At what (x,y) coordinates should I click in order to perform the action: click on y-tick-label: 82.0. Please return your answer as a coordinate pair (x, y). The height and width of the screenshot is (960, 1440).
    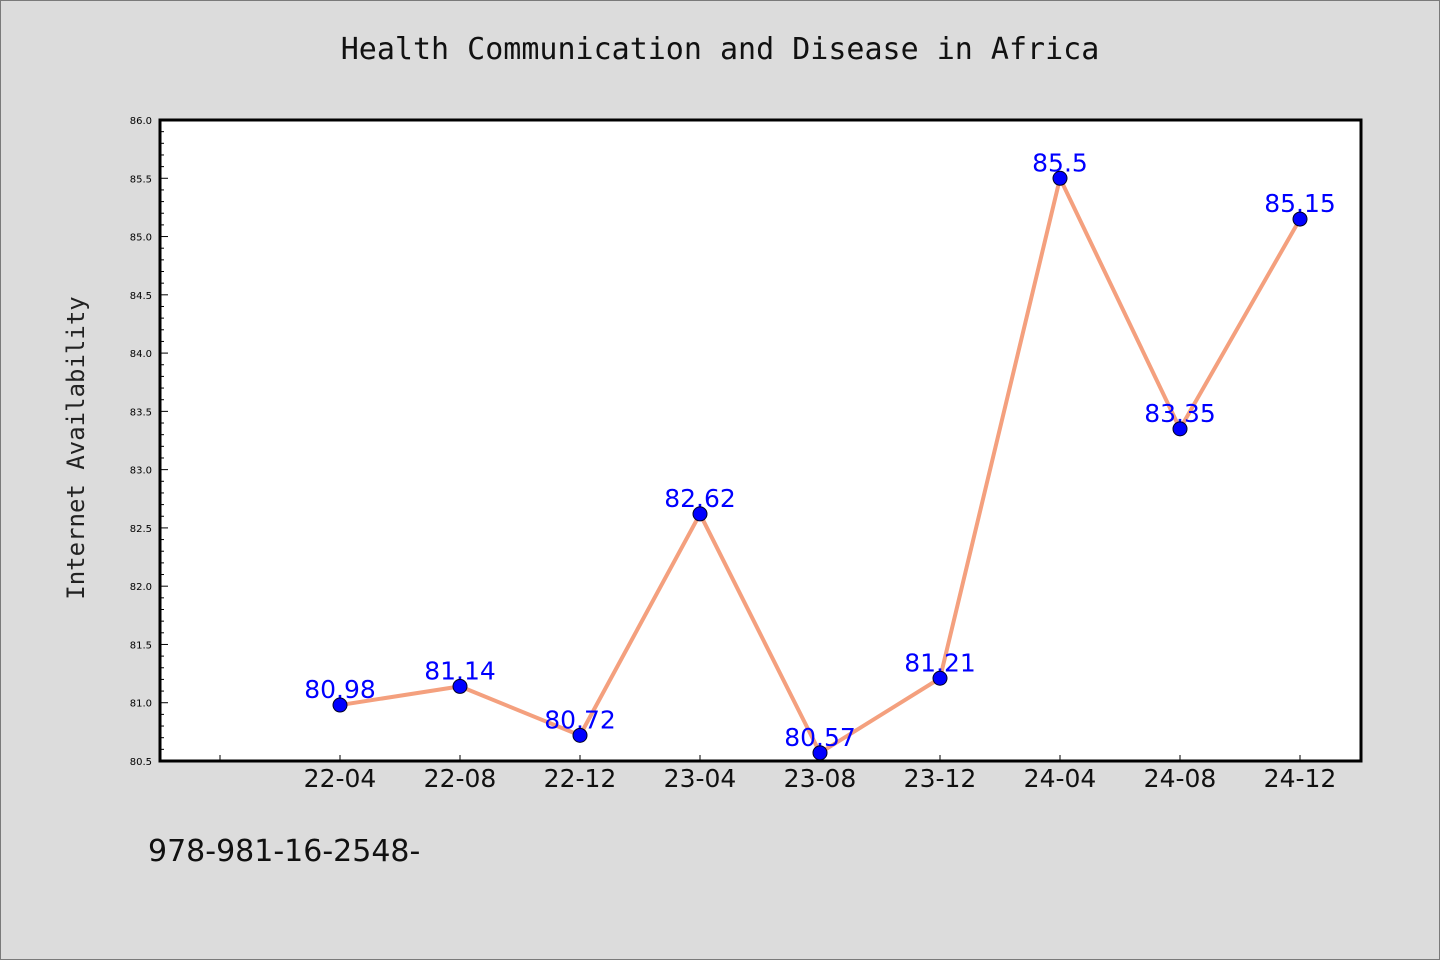
    Looking at the image, I should click on (141, 587).